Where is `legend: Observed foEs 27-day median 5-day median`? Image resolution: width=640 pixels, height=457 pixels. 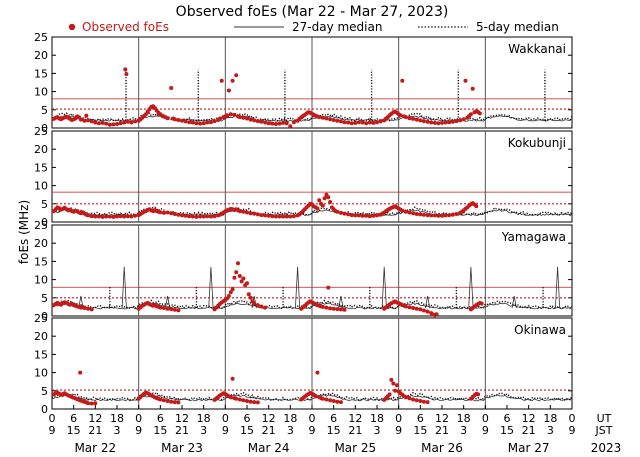
legend: Observed foEs 27-day median 5-day median is located at coordinates (313, 27).